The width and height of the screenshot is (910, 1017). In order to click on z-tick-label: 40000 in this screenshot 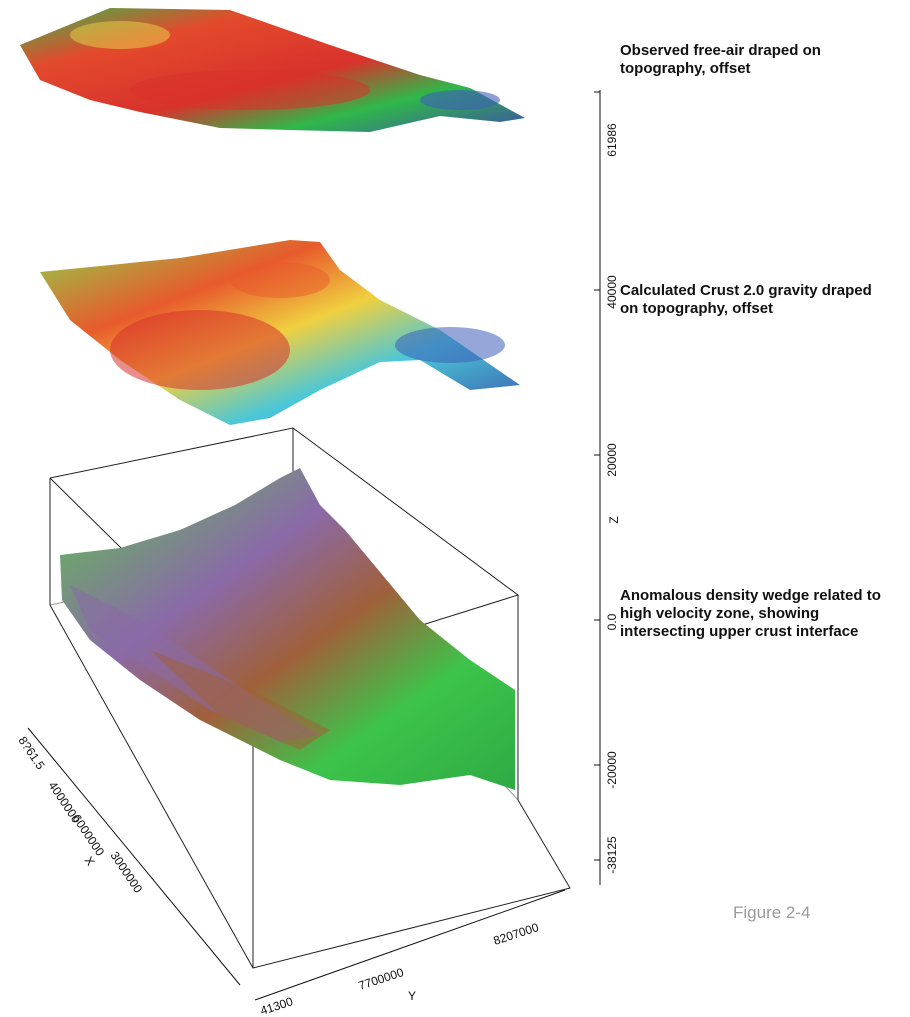, I will do `click(612, 292)`.